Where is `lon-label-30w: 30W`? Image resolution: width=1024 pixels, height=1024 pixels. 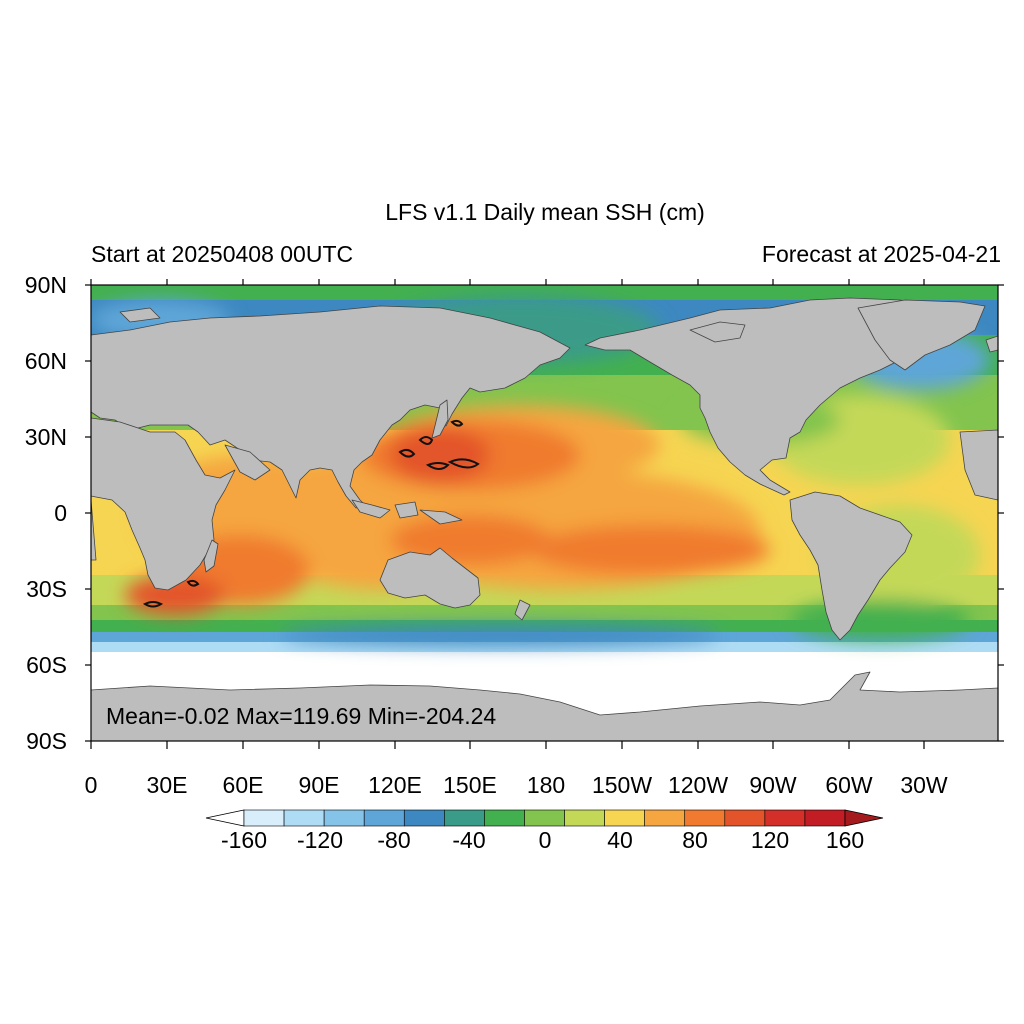
lon-label-30w: 30W is located at coordinates (924, 785).